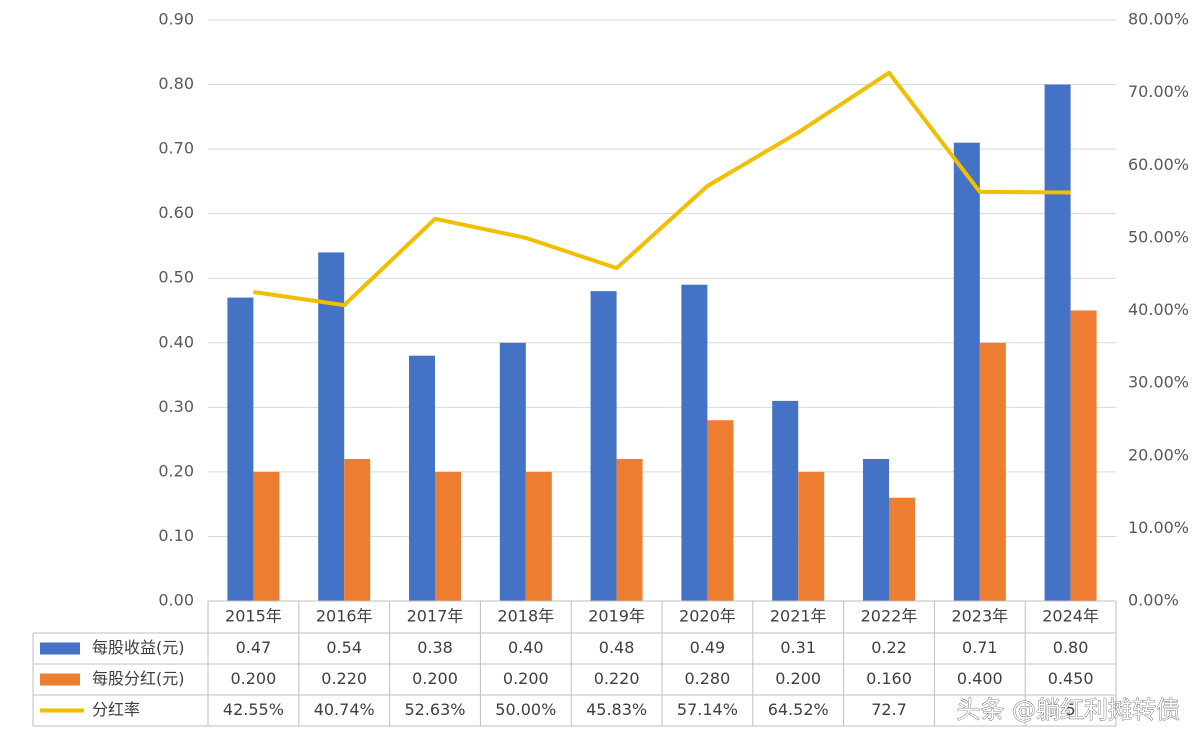 The height and width of the screenshot is (749, 1200). What do you see at coordinates (525, 616) in the screenshot?
I see `x-axis-category-label: 2018年` at bounding box center [525, 616].